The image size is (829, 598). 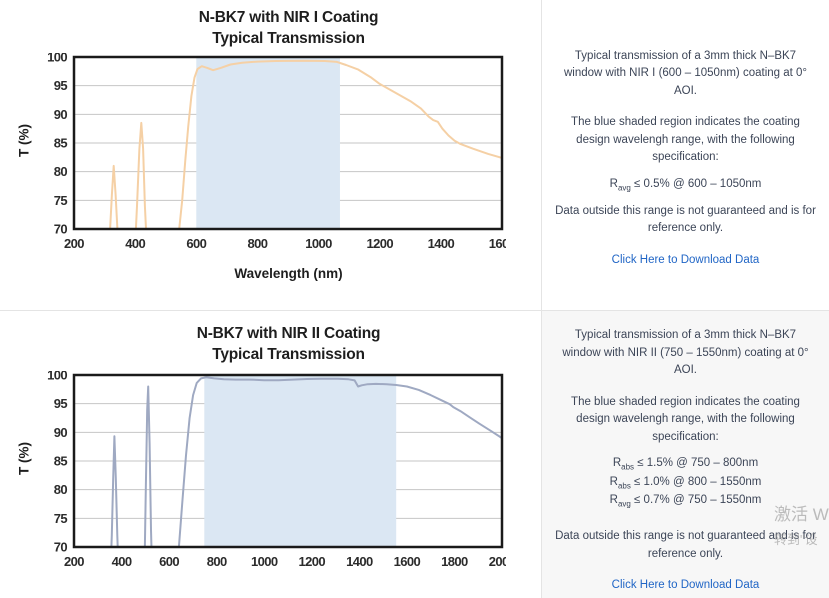 What do you see at coordinates (696, 499) in the screenshot?
I see `spec-condition: ≤ 0.7% @ 750 – 1550nm` at bounding box center [696, 499].